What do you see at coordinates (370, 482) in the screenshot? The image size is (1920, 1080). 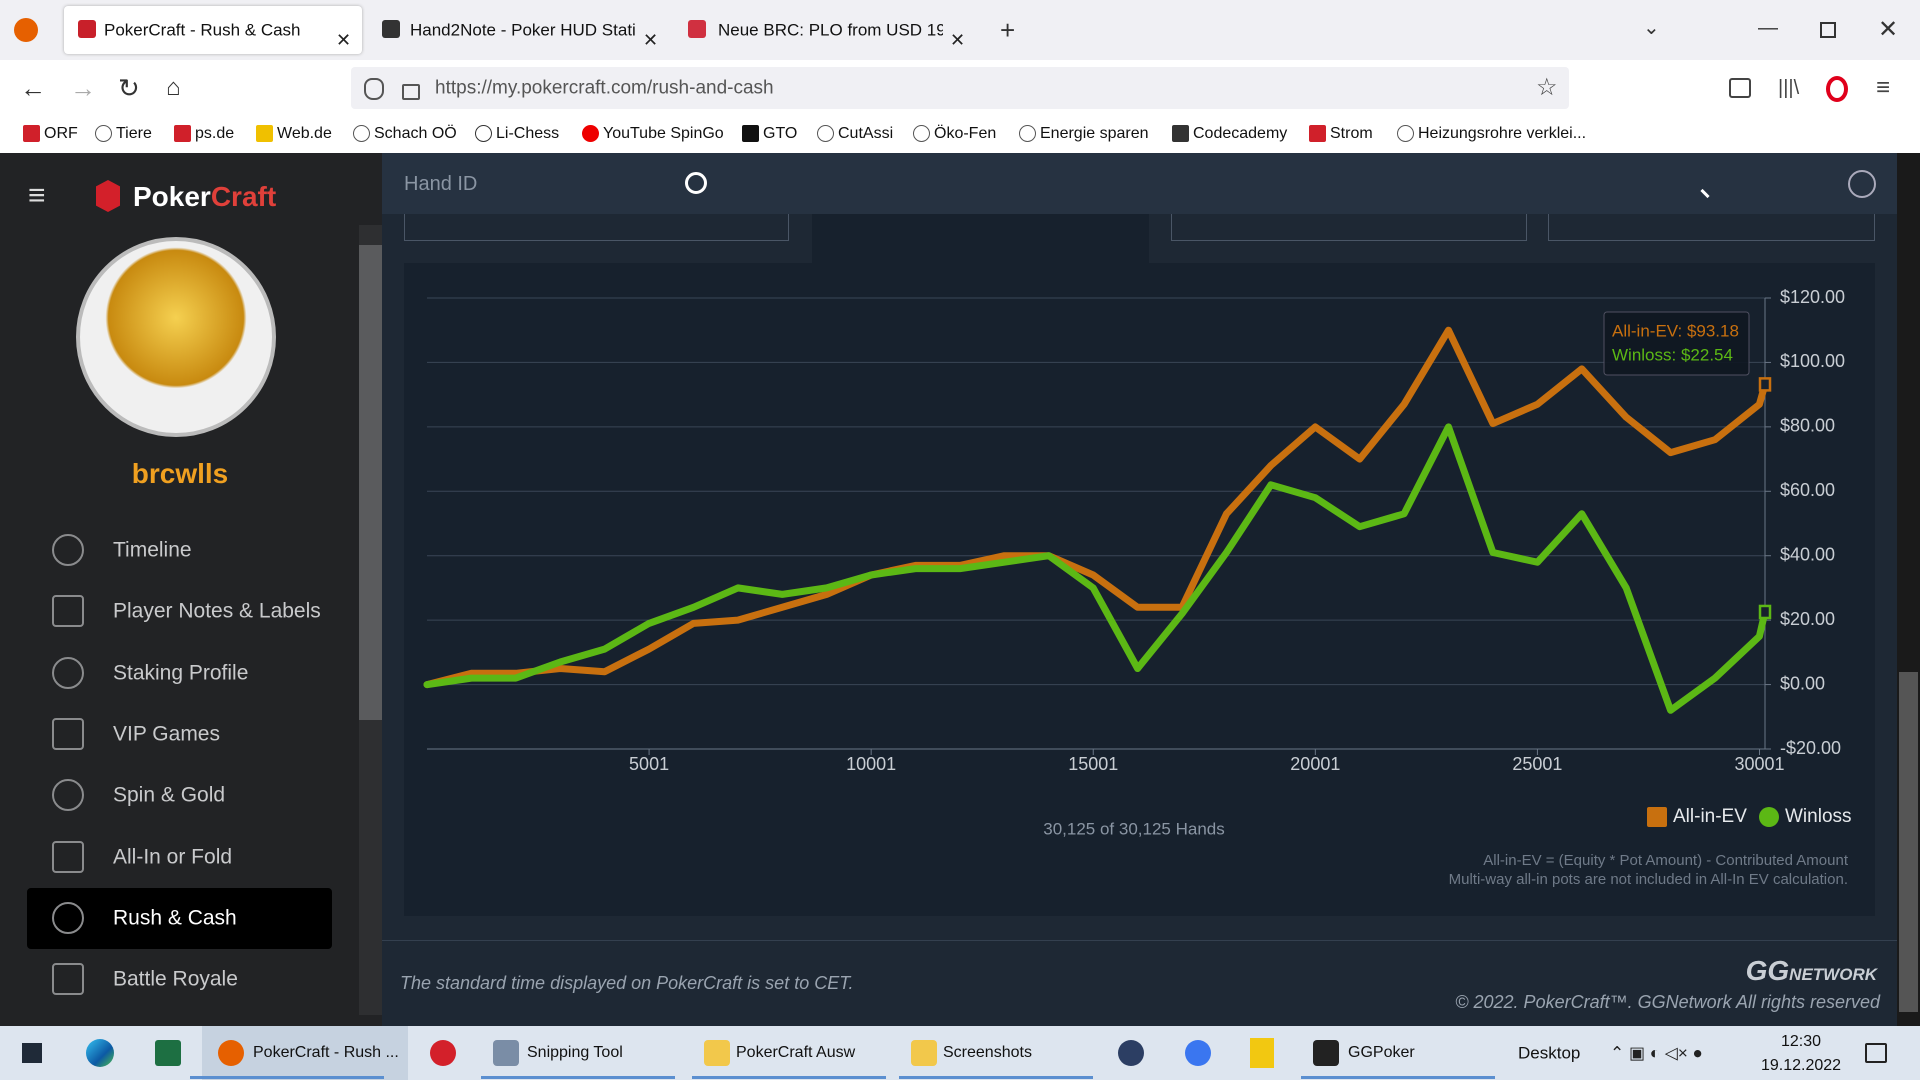 I see `sidebar-scroll-thumb` at bounding box center [370, 482].